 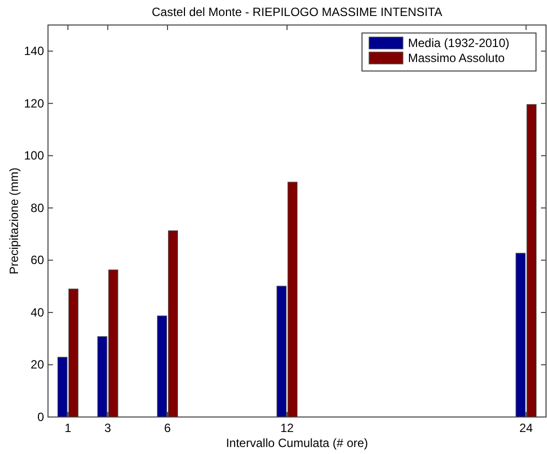 I want to click on x-tick-label: 3, so click(x=108, y=428).